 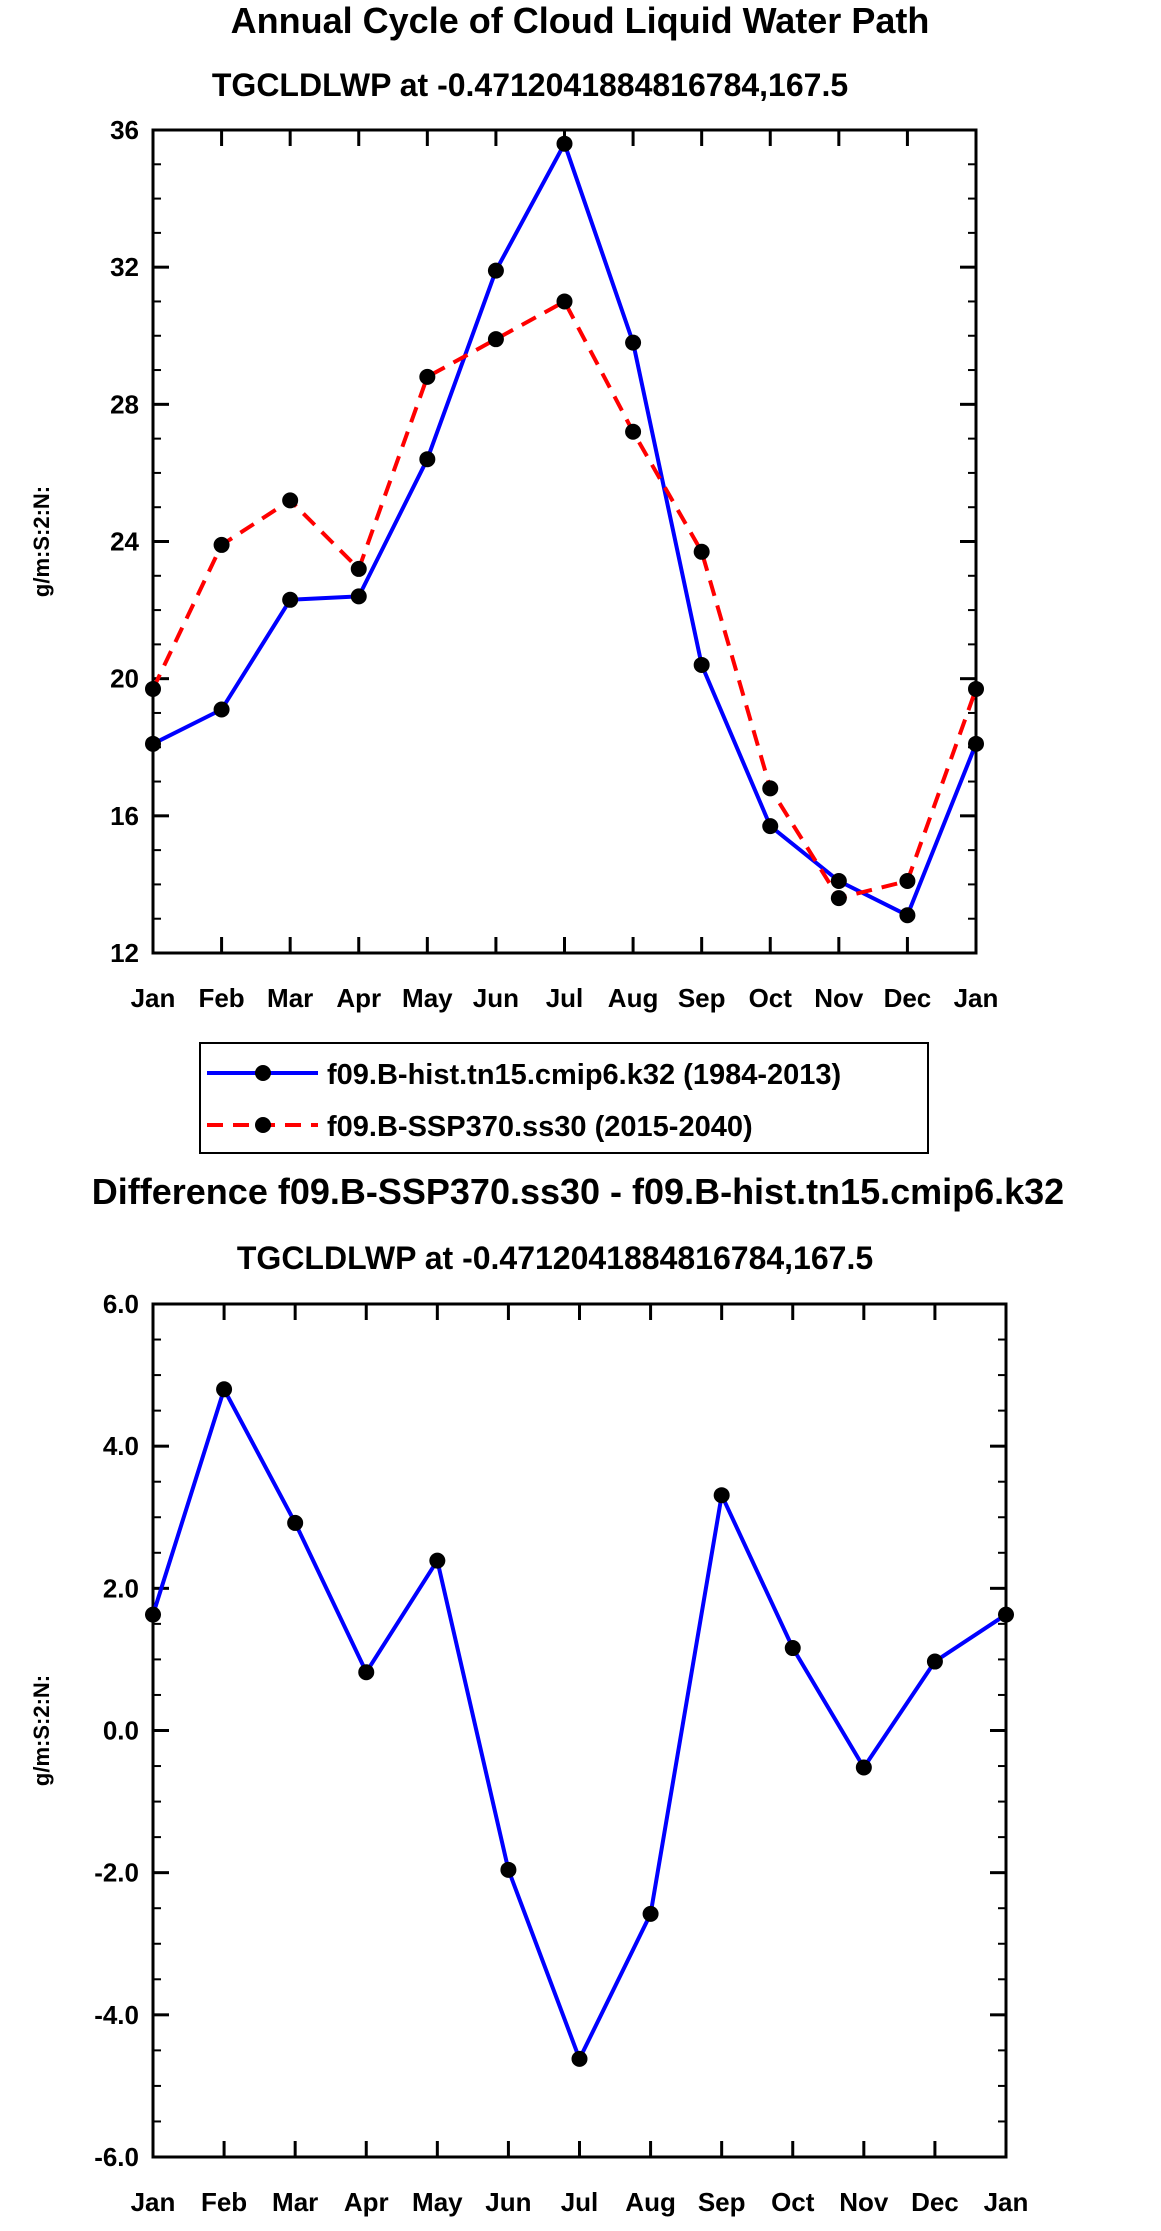 What do you see at coordinates (508, 2202) in the screenshot?
I see `chart1-xtick-label: Jun` at bounding box center [508, 2202].